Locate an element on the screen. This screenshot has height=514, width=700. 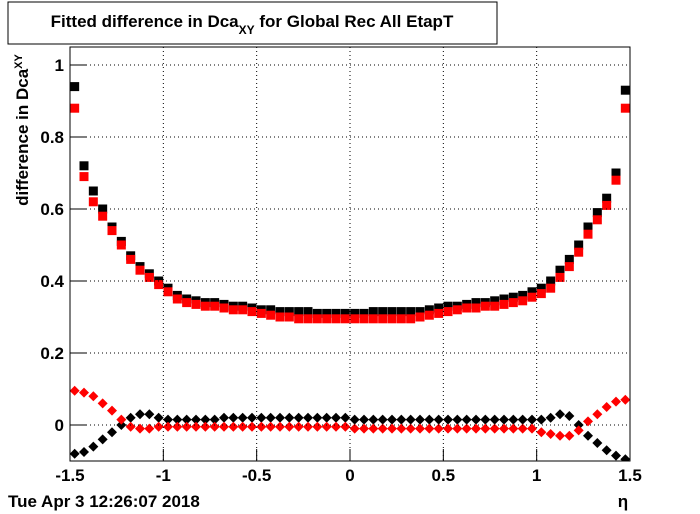
timestamp: Tue Apr 3 12:26:07 2018 is located at coordinates (104, 501).